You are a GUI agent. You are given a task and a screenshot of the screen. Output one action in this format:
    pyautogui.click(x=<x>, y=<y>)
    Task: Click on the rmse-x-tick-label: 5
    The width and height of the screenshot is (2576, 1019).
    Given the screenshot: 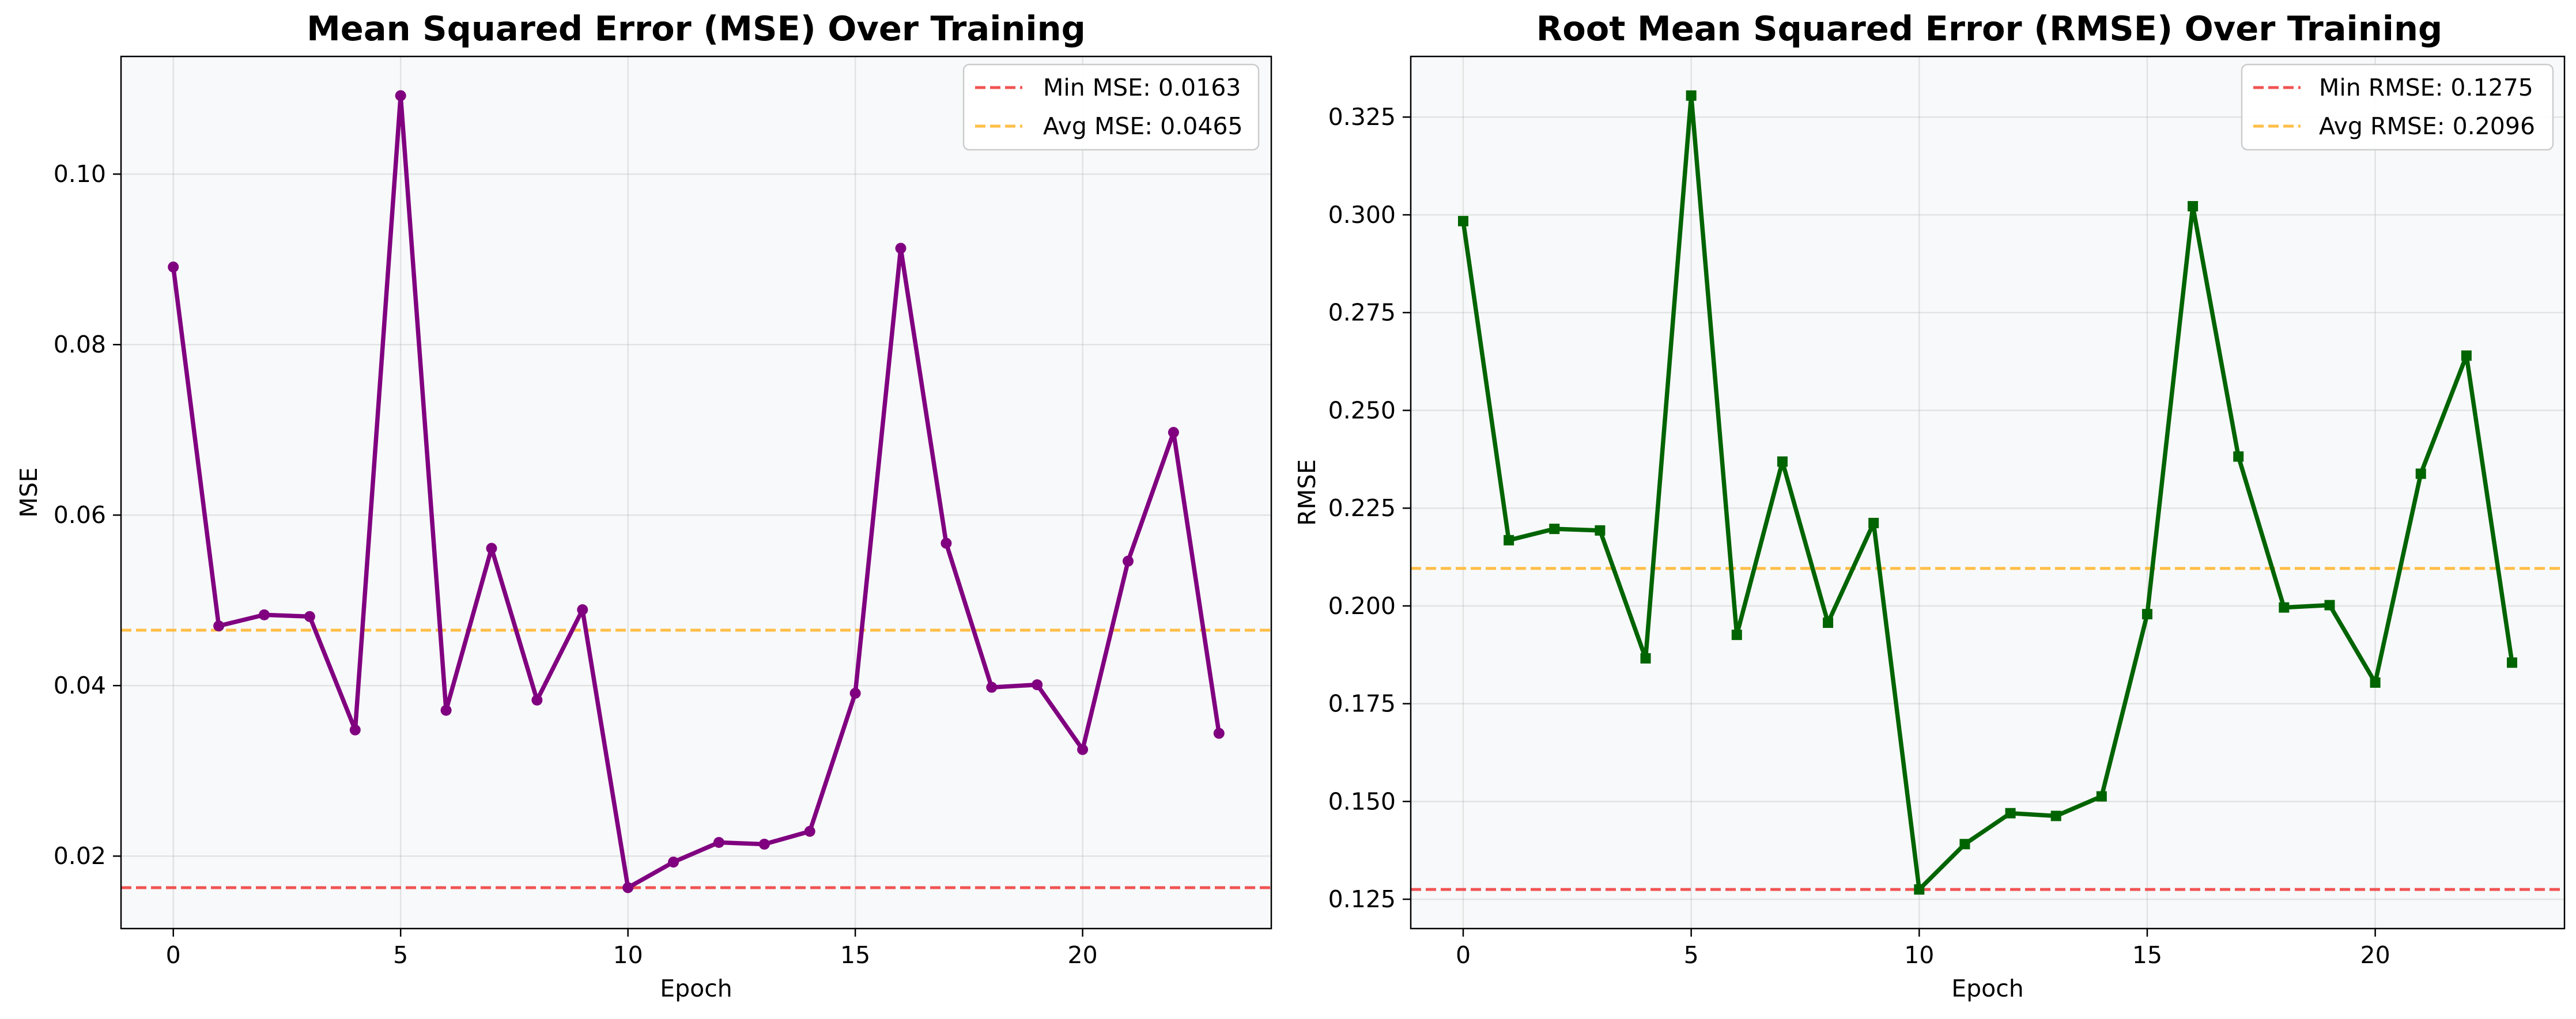 What is the action you would take?
    pyautogui.click(x=1691, y=955)
    